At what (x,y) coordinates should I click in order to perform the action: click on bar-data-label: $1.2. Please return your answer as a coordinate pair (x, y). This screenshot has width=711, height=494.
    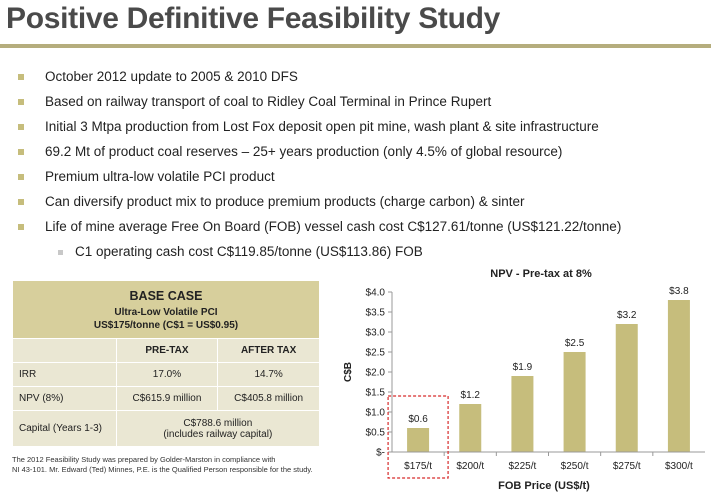
    Looking at the image, I should click on (471, 395).